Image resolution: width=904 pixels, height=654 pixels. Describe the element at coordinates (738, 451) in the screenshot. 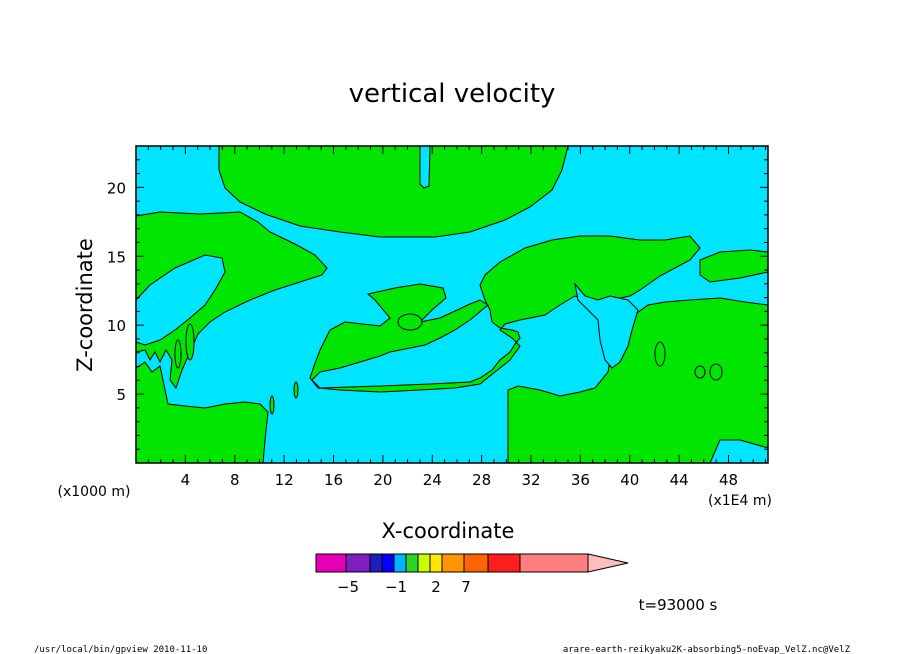

I see `negative-pocket-right-edge` at that location.